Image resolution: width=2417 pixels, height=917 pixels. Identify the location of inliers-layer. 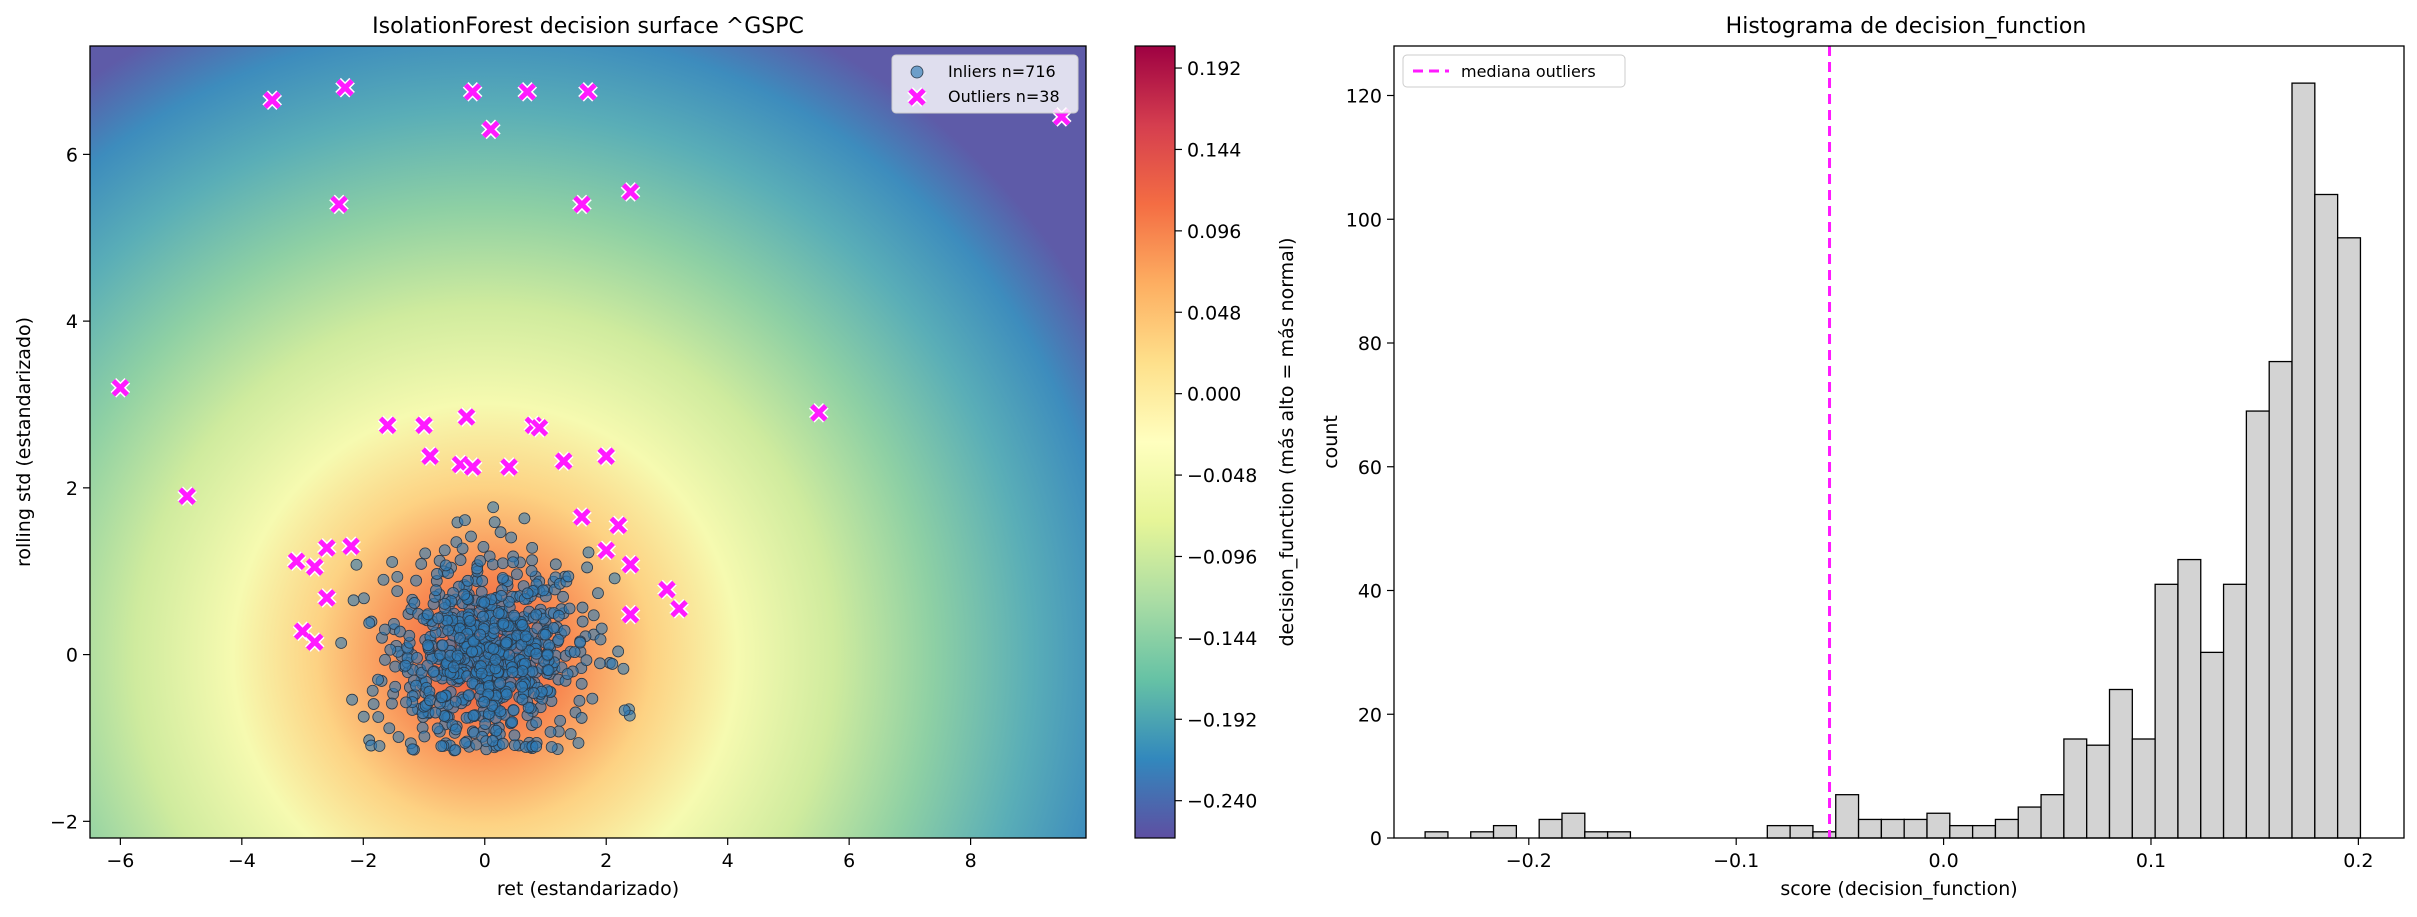
(485, 629).